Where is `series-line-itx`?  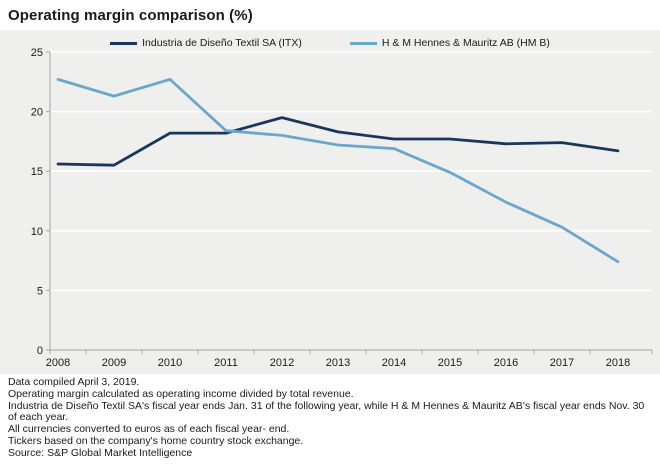
series-line-itx is located at coordinates (338, 141).